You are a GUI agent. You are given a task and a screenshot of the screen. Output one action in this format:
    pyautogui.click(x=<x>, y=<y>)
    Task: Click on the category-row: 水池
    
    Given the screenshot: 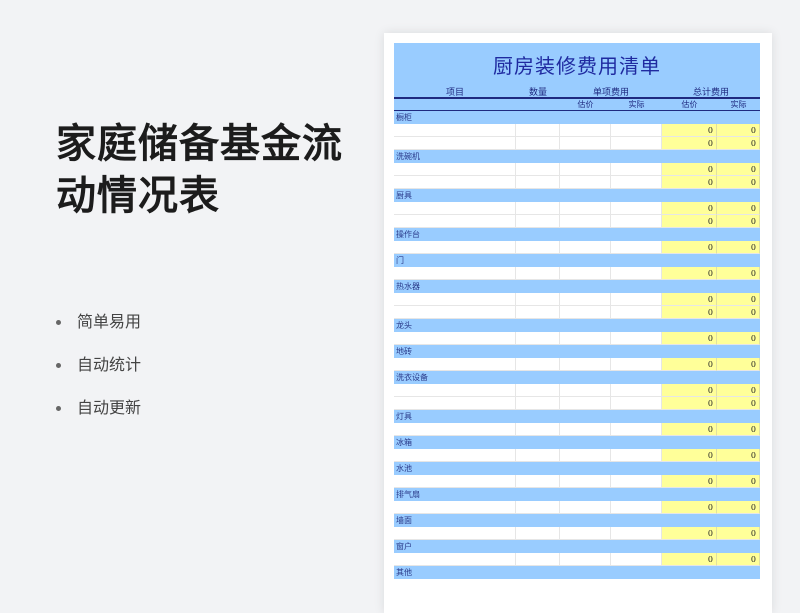 What is the action you would take?
    pyautogui.click(x=577, y=468)
    